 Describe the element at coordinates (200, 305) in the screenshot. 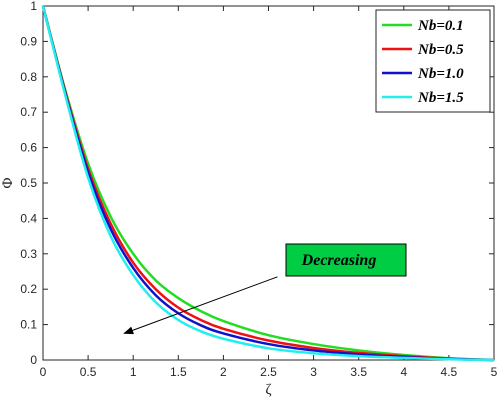

I see `annotation-arrow` at that location.